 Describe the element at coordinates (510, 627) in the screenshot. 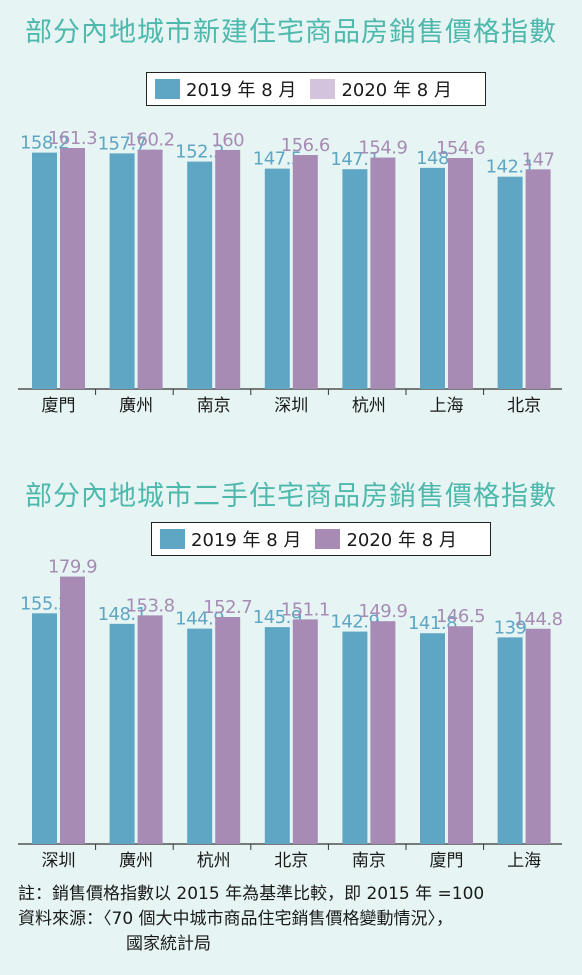

I see `data-label: 139` at that location.